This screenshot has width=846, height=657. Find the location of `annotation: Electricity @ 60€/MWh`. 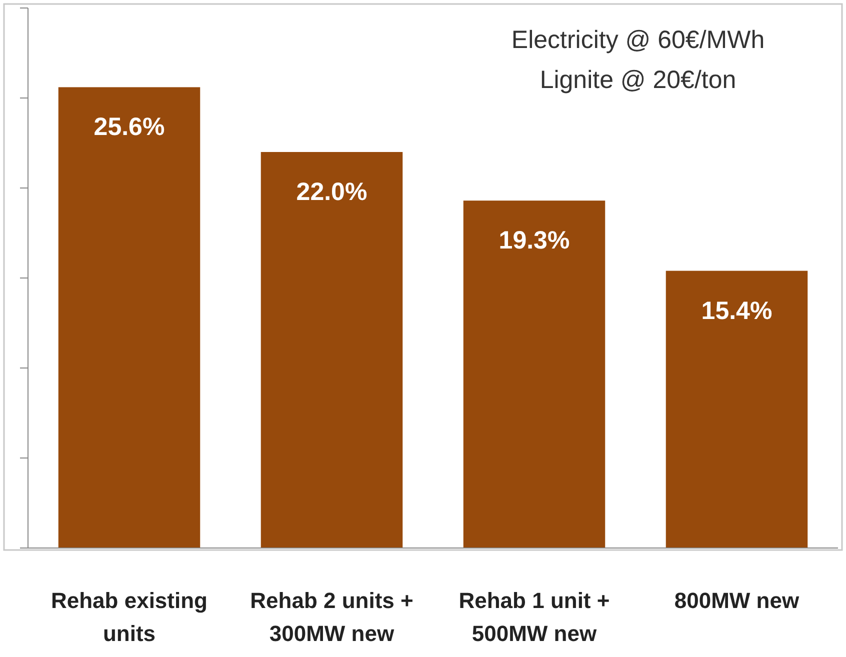

annotation: Electricity @ 60€/MWh is located at coordinates (638, 40).